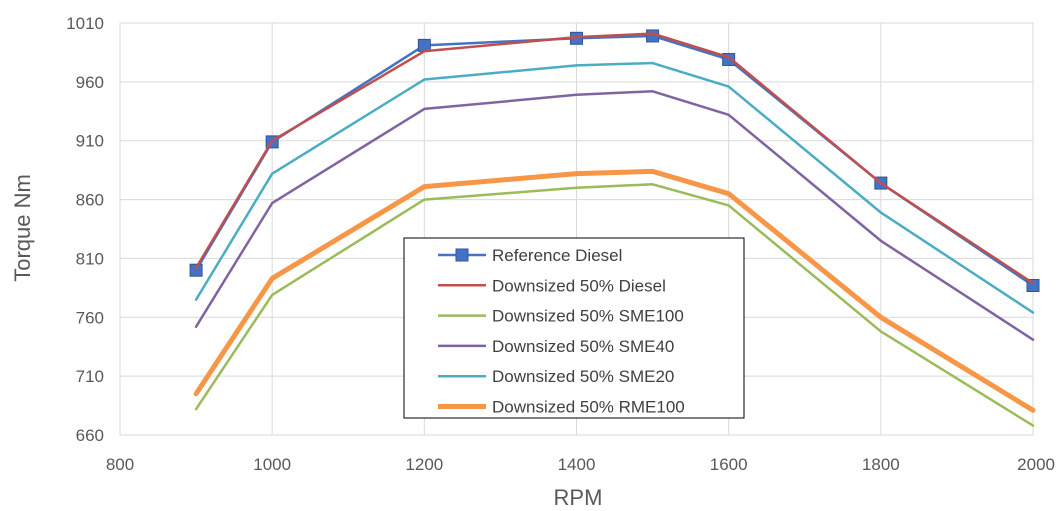 This screenshot has height=511, width=1063. I want to click on y-tick-label-1010: 1010, so click(85, 23).